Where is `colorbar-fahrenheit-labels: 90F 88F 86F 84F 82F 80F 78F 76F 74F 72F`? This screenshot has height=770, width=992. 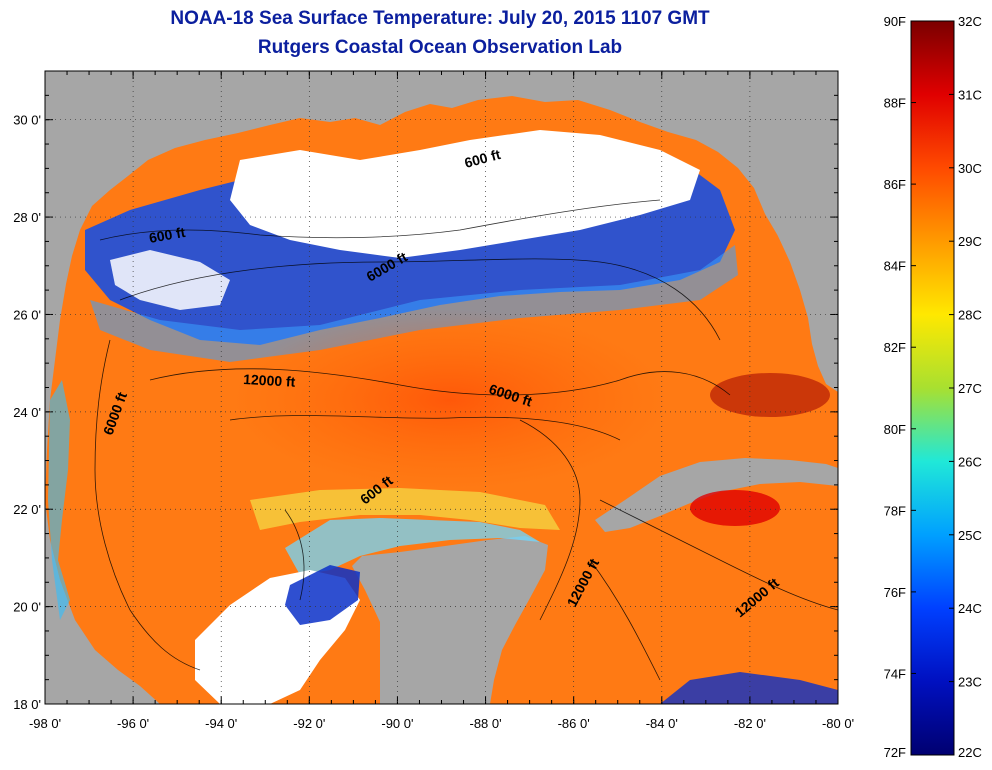 colorbar-fahrenheit-labels: 90F 88F 86F 84F 82F 80F 78F 76F 74F 72F is located at coordinates (900, 387).